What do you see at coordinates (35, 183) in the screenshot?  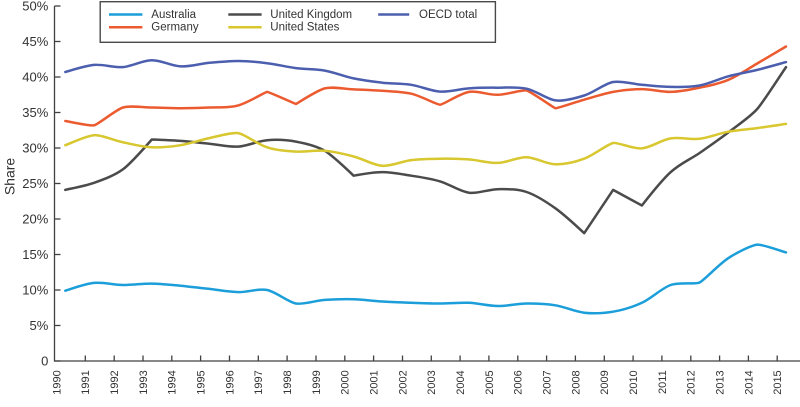 I see `svg-text: 25%` at bounding box center [35, 183].